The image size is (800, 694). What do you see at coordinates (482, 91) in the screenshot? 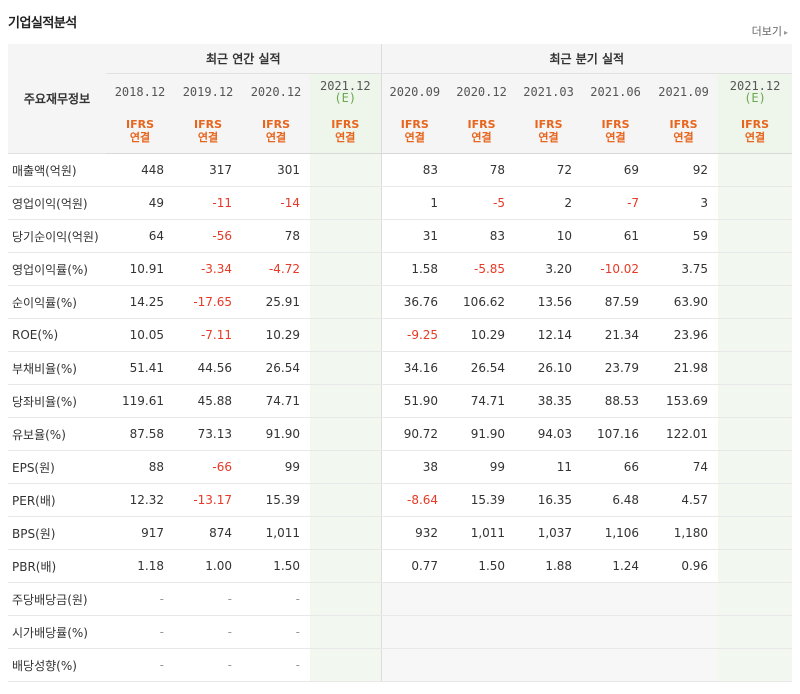
I see `period-header: 2020.12` at bounding box center [482, 91].